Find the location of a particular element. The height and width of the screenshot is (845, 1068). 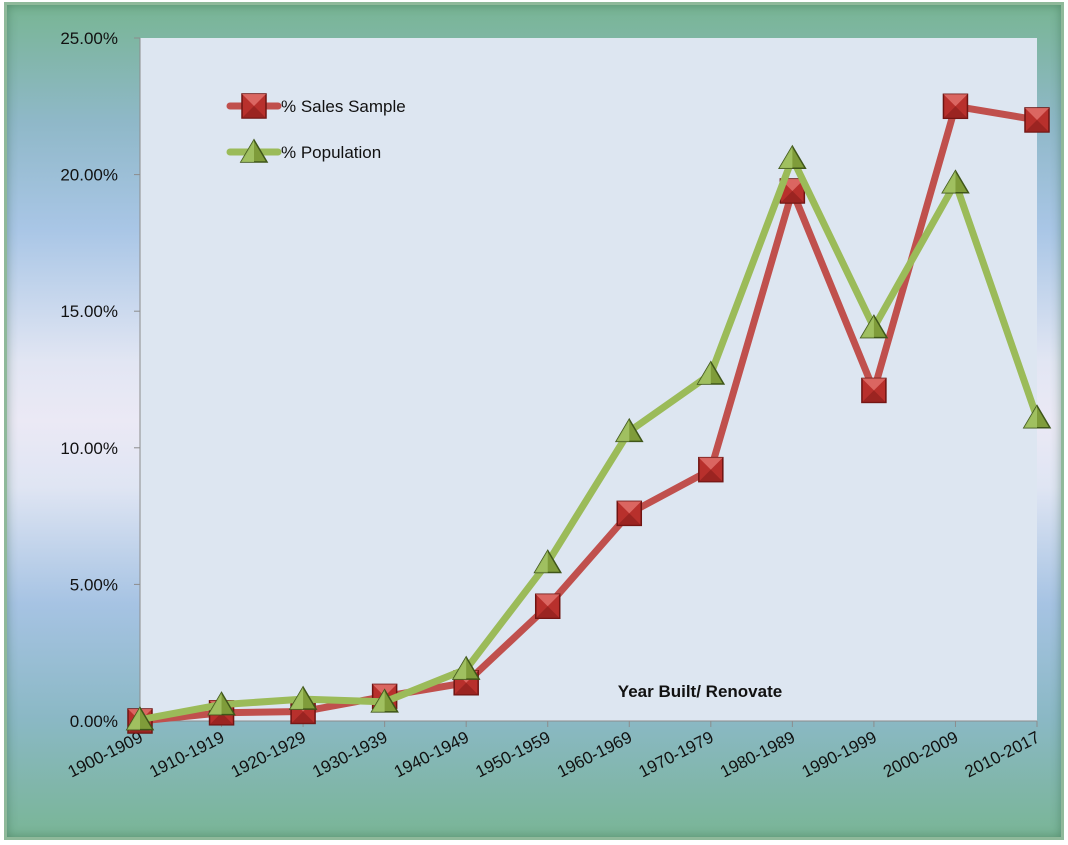

x-tick-label: 1900-1909 is located at coordinates (105, 755).